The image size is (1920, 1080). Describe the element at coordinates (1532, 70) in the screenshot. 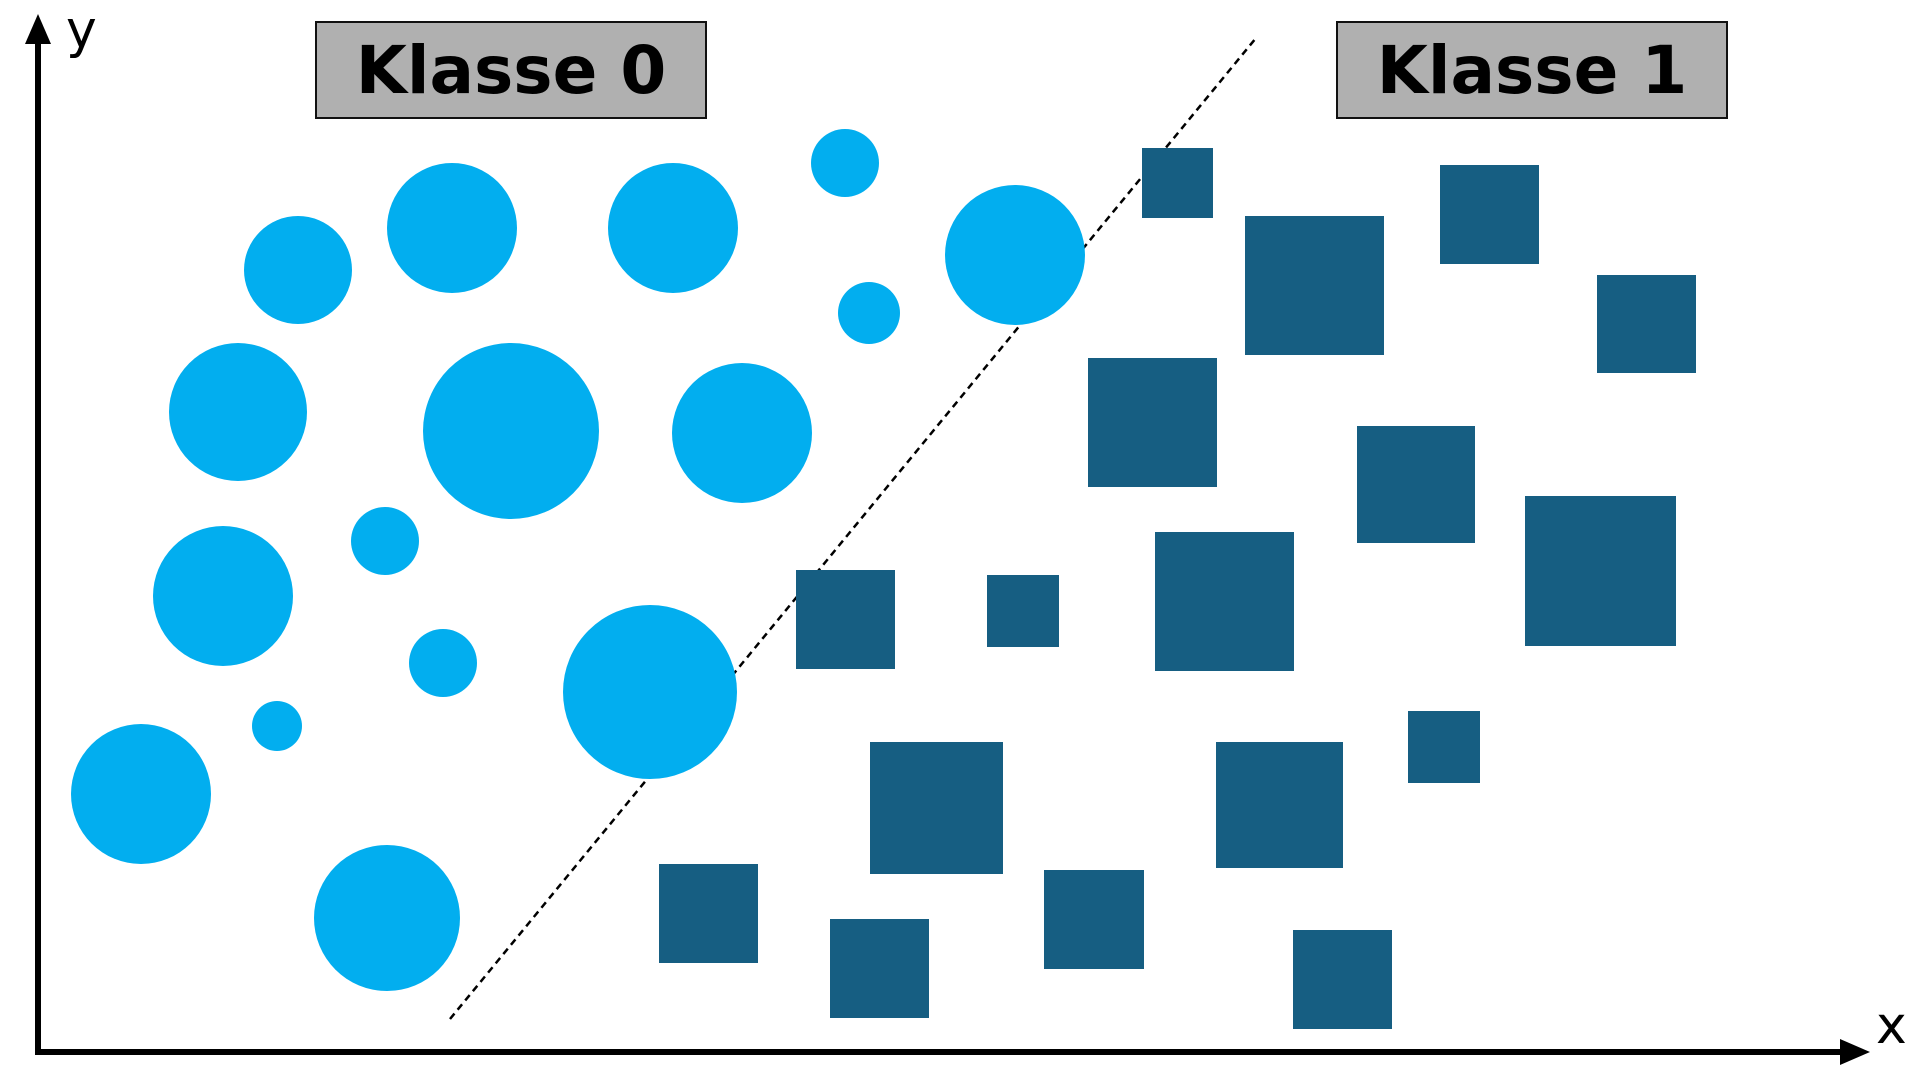

I see `class-1-label: Klasse 1` at that location.